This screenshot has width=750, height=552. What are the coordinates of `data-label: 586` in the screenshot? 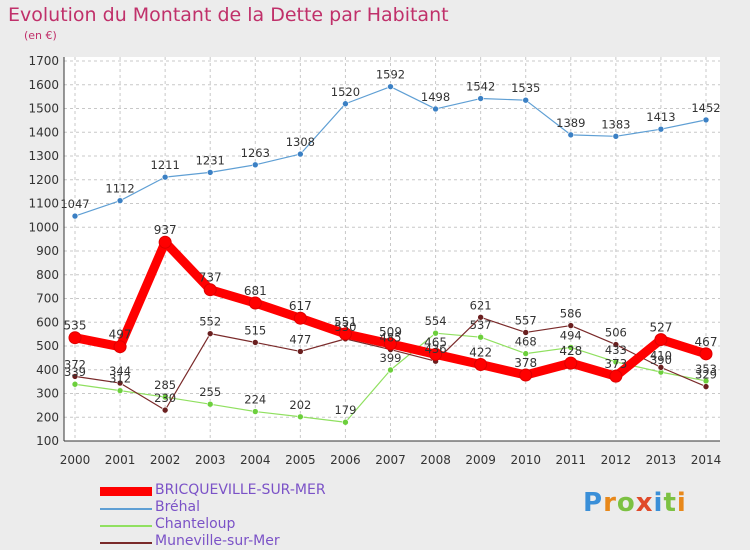 It's located at (571, 314).